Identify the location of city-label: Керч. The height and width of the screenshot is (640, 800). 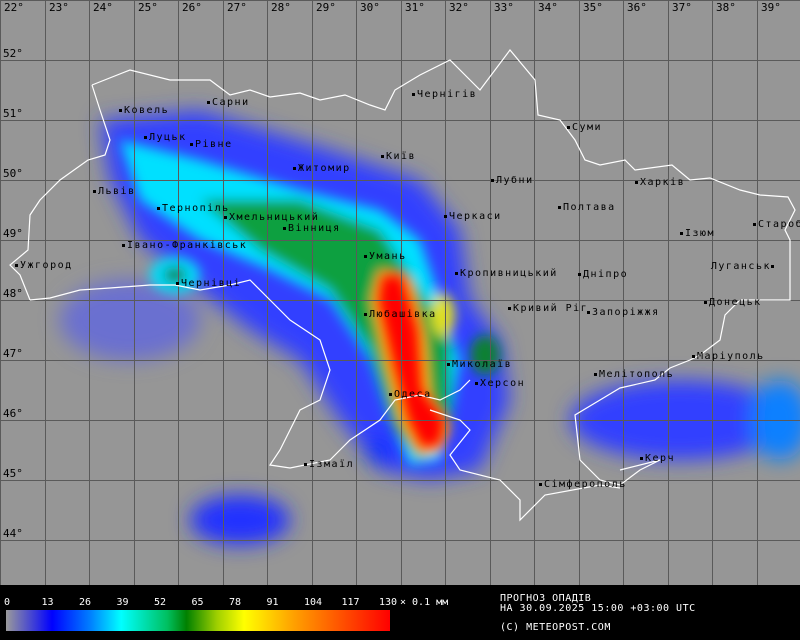
(657, 459).